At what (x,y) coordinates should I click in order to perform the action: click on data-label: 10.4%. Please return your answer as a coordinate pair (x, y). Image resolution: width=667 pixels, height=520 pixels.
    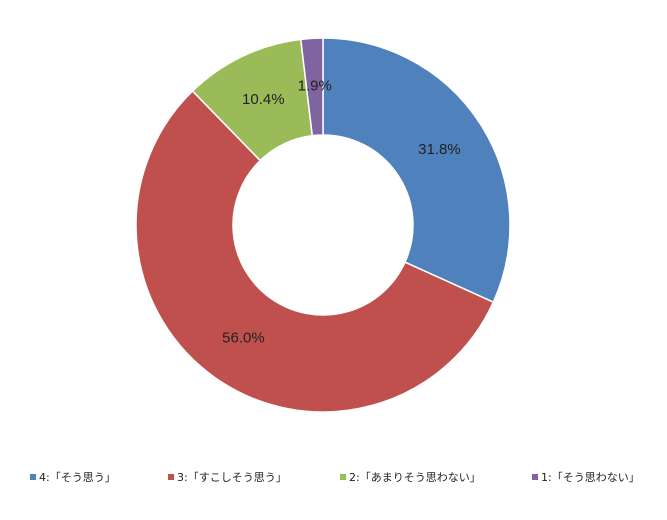
    Looking at the image, I should click on (263, 99).